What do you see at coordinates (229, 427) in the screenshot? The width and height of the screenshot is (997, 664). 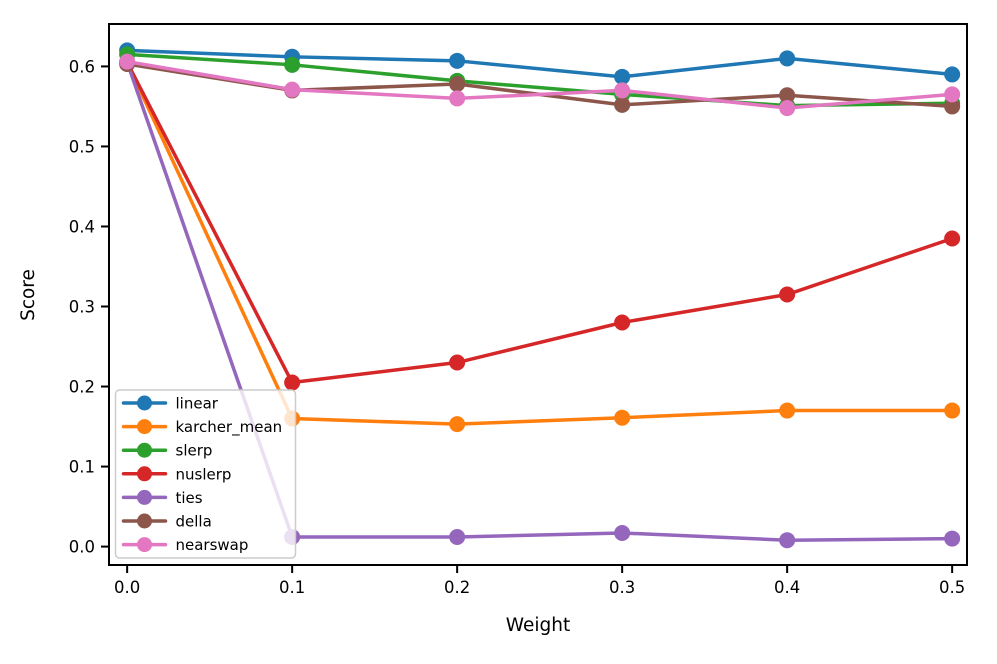 I see `legend-label-karcher_mean: karcher_mean` at bounding box center [229, 427].